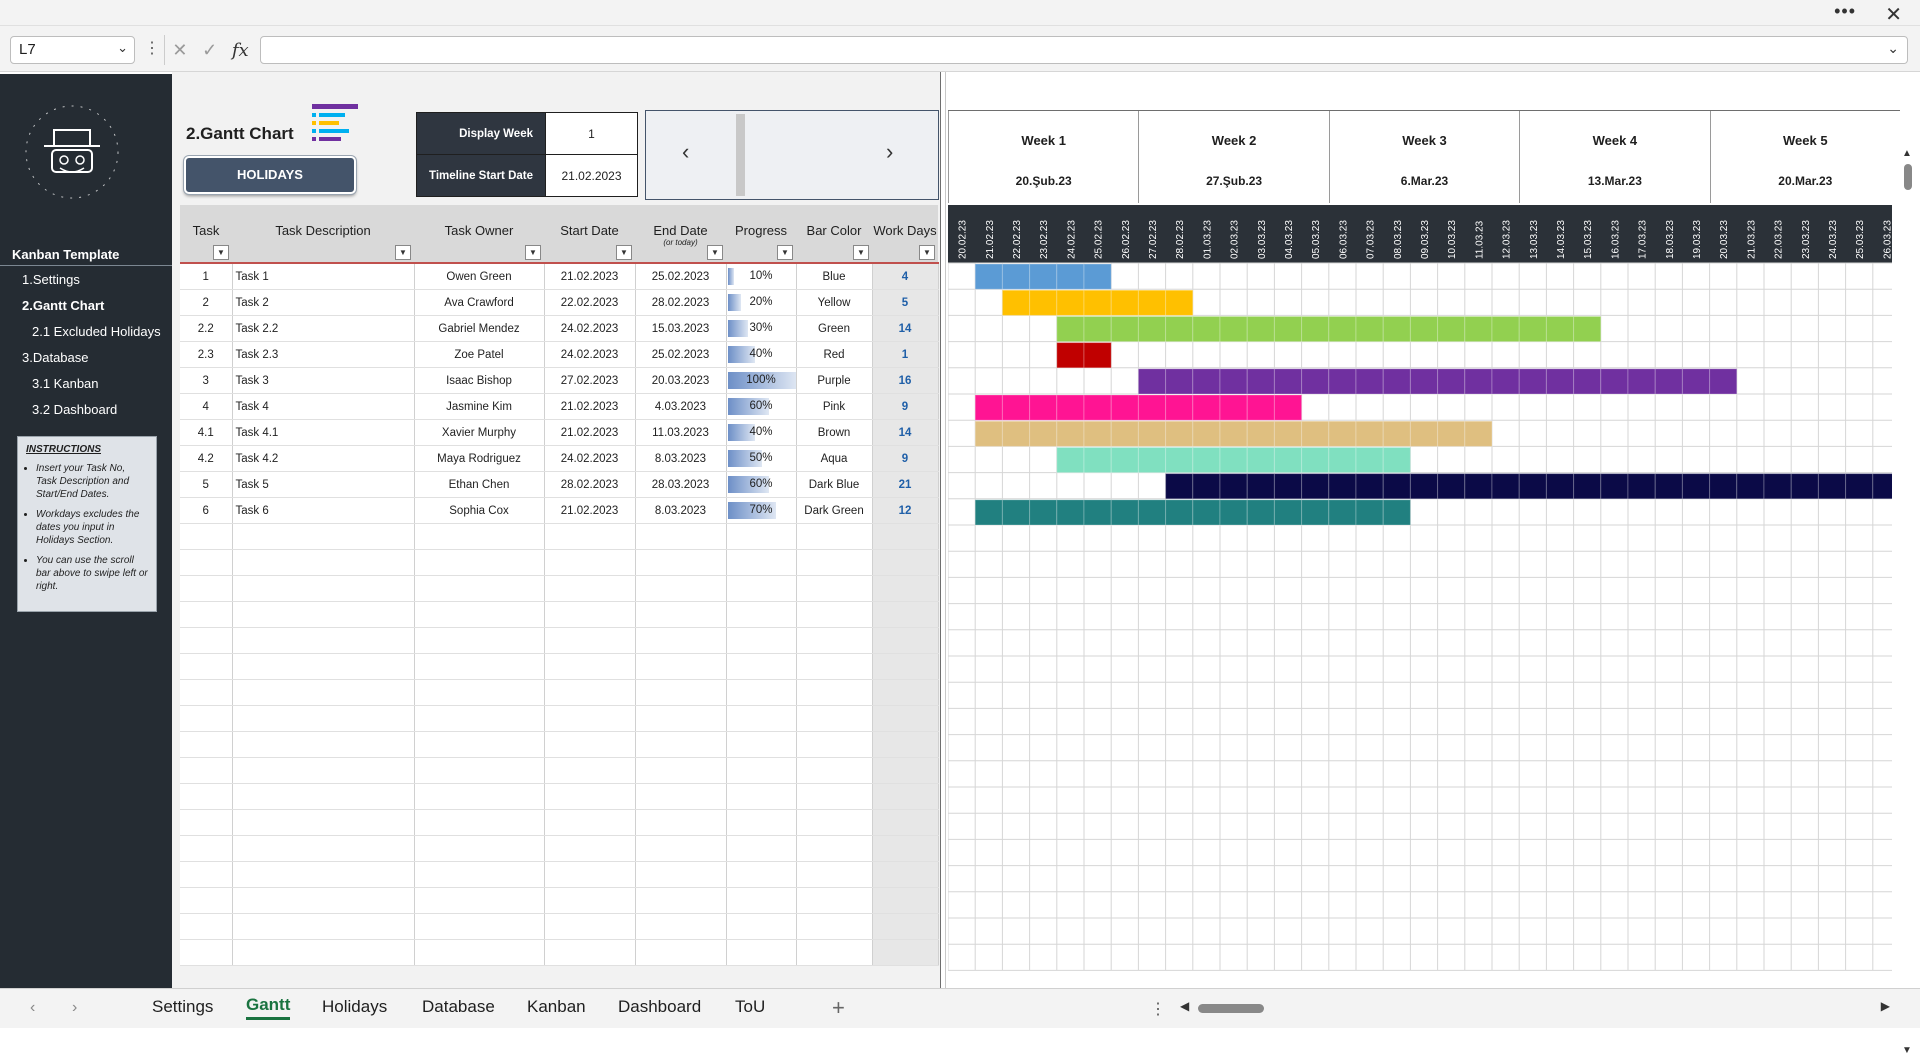  What do you see at coordinates (479, 328) in the screenshot?
I see `cell-task-owner: Gabriel Mendez` at bounding box center [479, 328].